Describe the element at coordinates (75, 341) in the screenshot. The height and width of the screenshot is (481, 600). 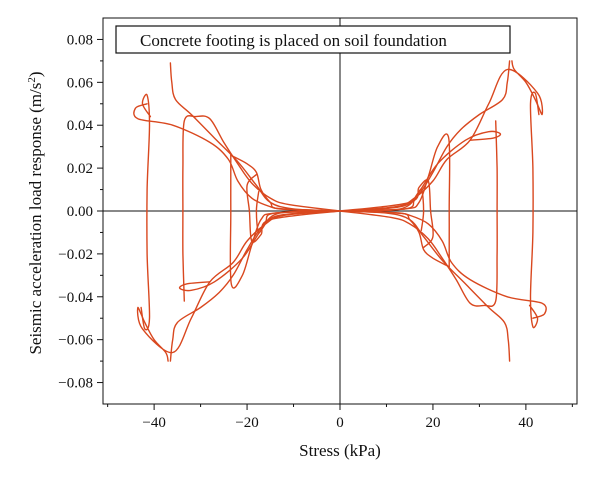
I see `y-tick-label: −0.06` at that location.